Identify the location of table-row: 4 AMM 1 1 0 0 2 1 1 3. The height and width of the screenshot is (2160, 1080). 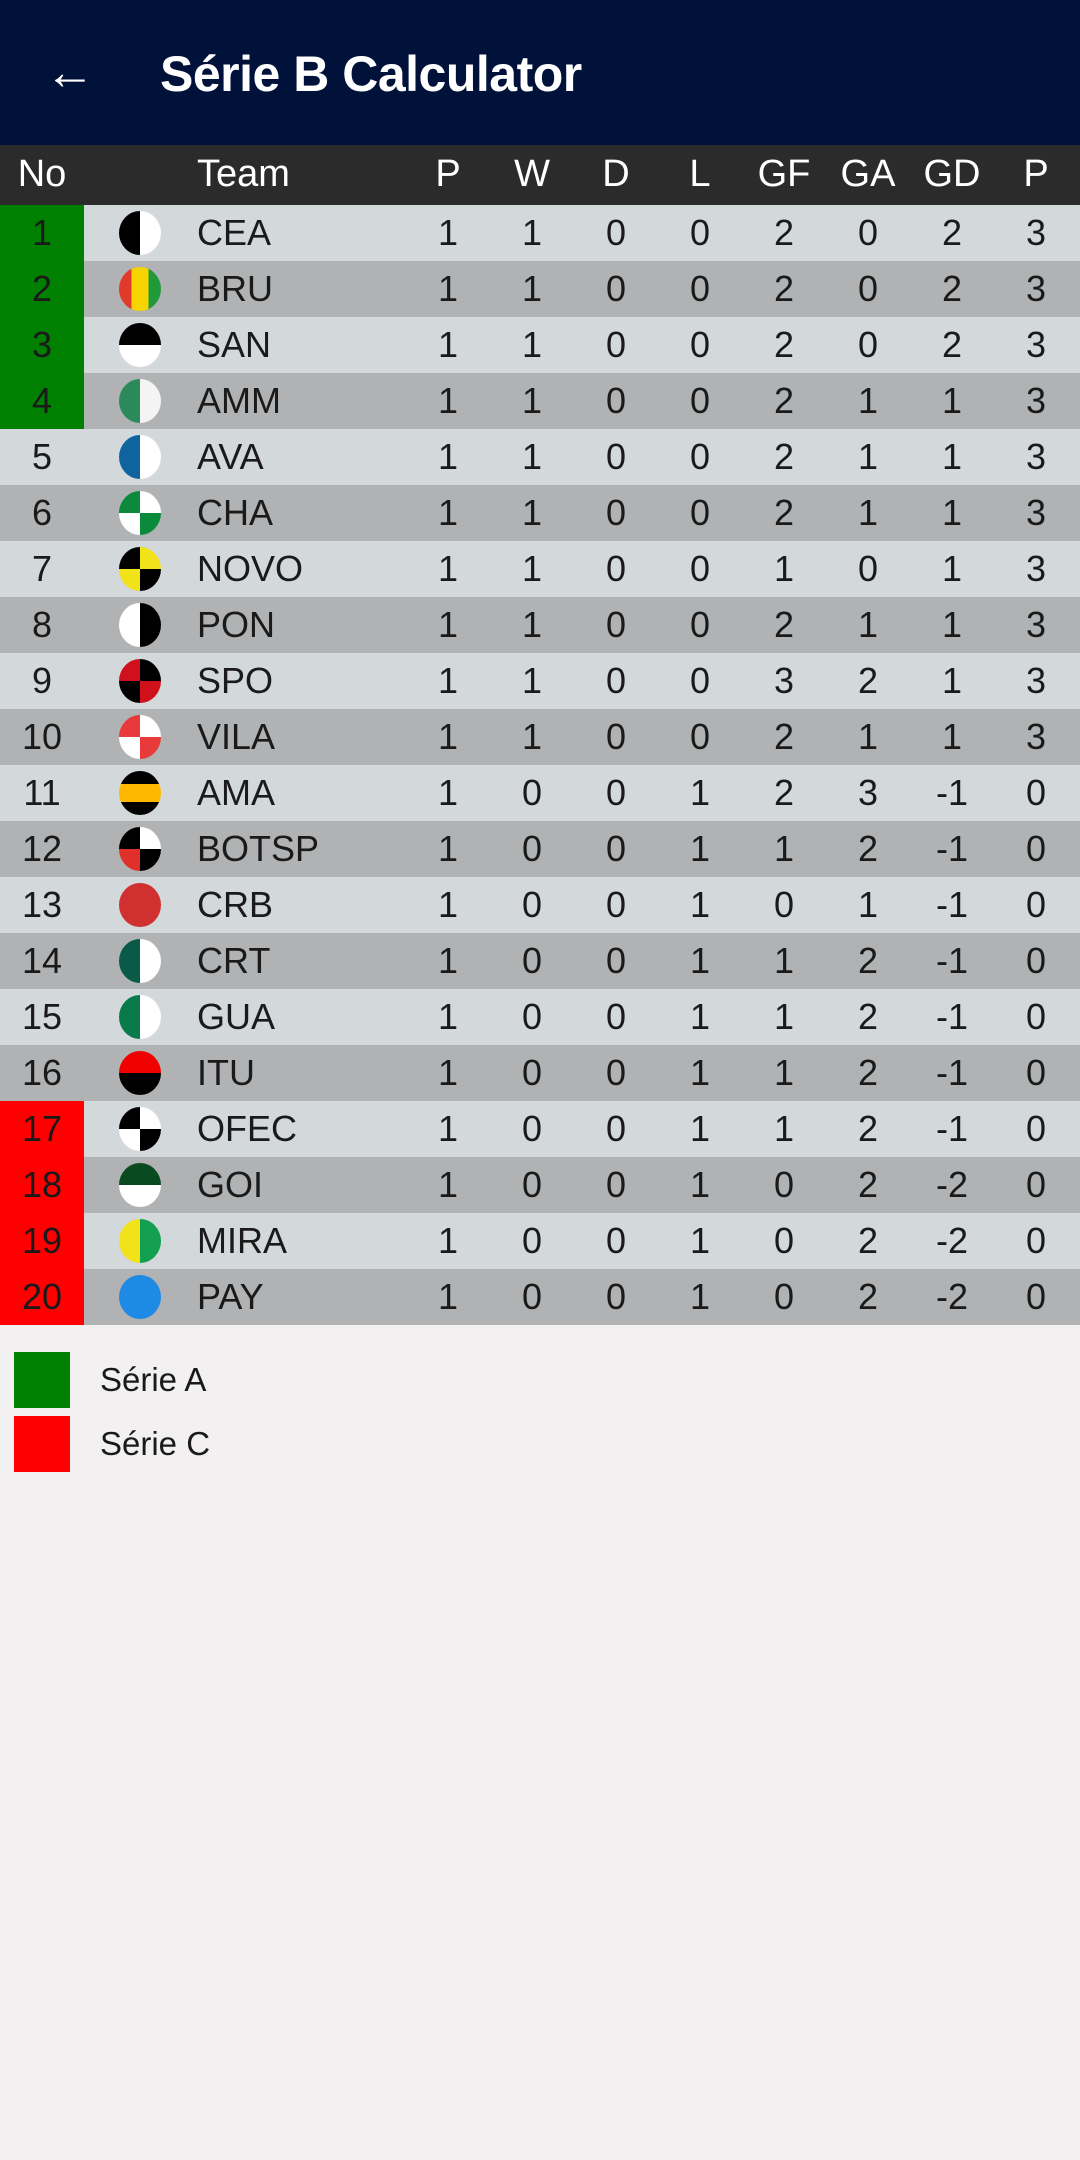
(540, 401).